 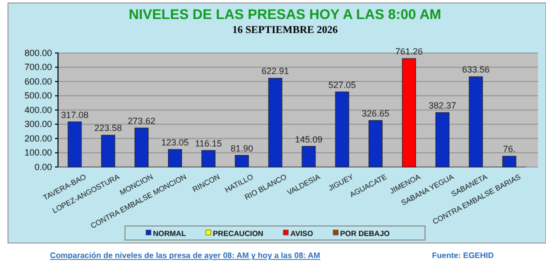 I want to click on data-label: 317.08, so click(x=74, y=115).